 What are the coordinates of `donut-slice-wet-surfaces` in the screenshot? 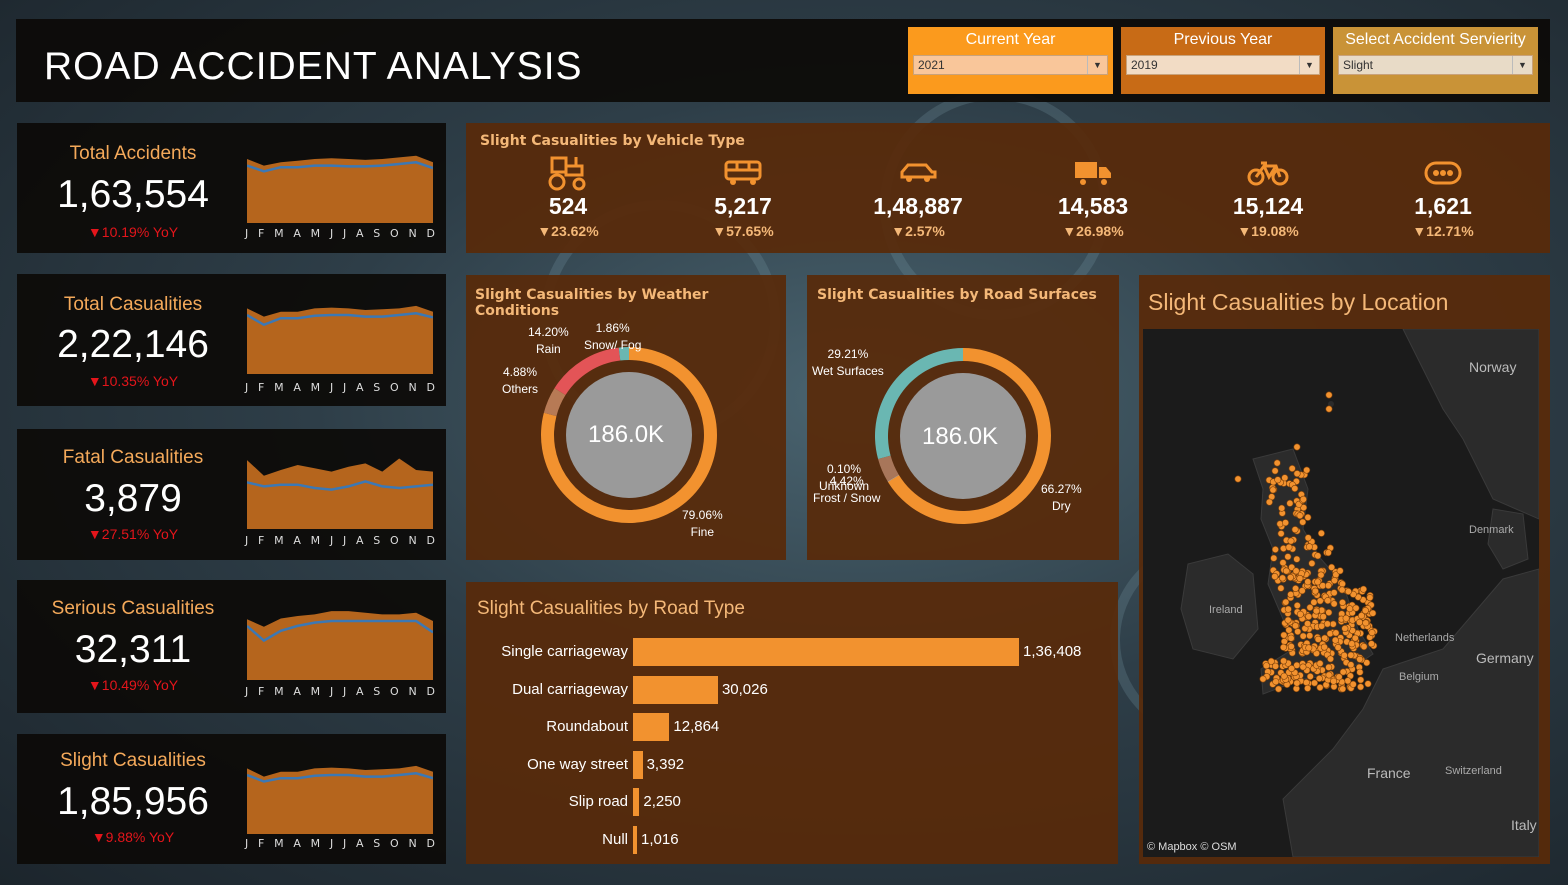 It's located at (919, 404).